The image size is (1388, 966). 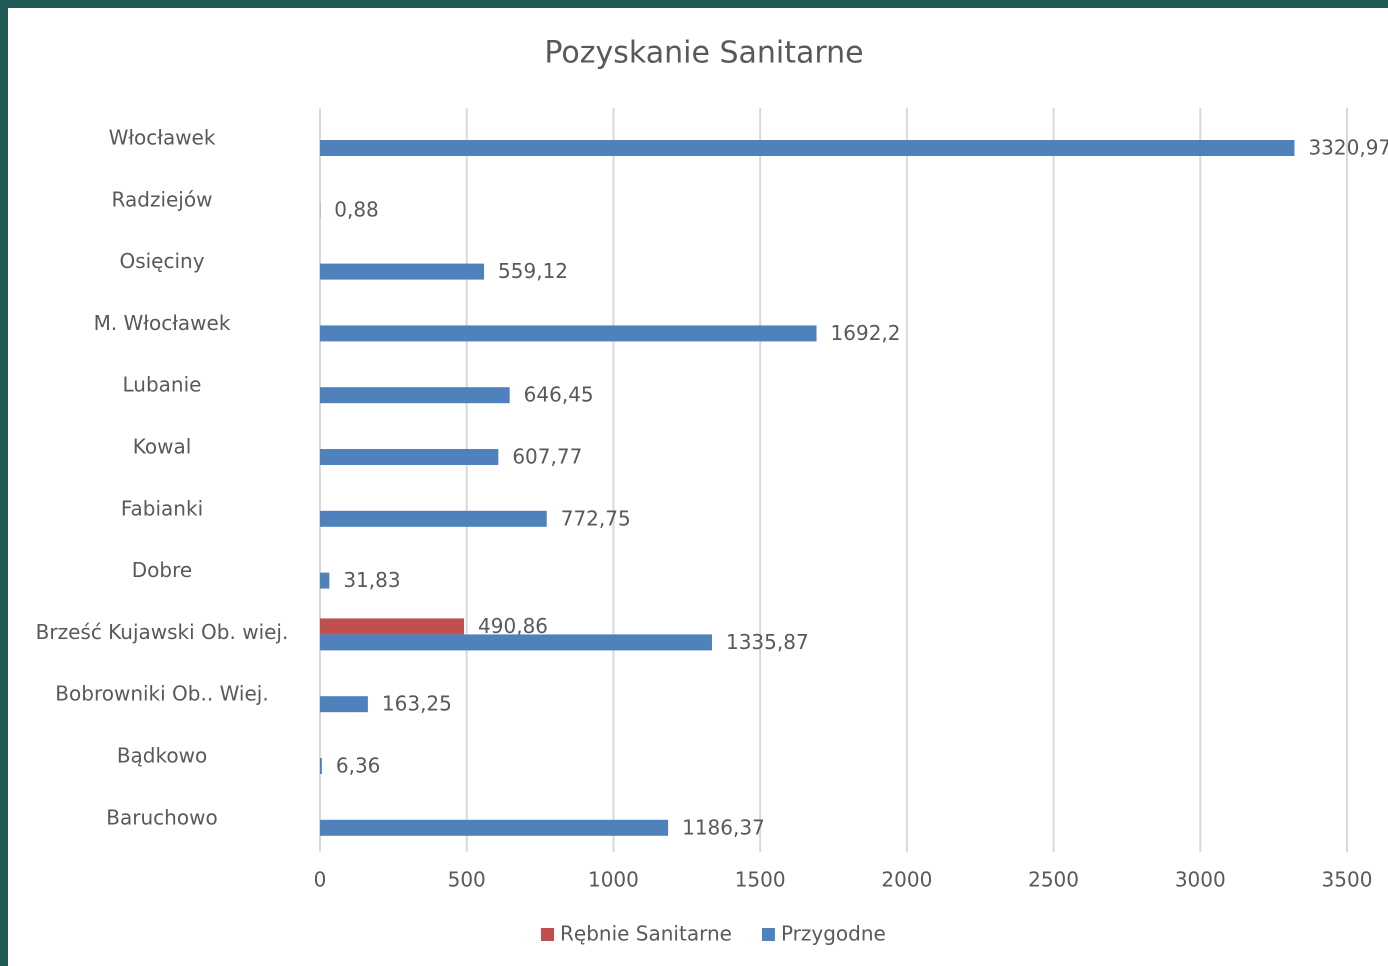 What do you see at coordinates (1053, 880) in the screenshot?
I see `x-tick-label: 2500` at bounding box center [1053, 880].